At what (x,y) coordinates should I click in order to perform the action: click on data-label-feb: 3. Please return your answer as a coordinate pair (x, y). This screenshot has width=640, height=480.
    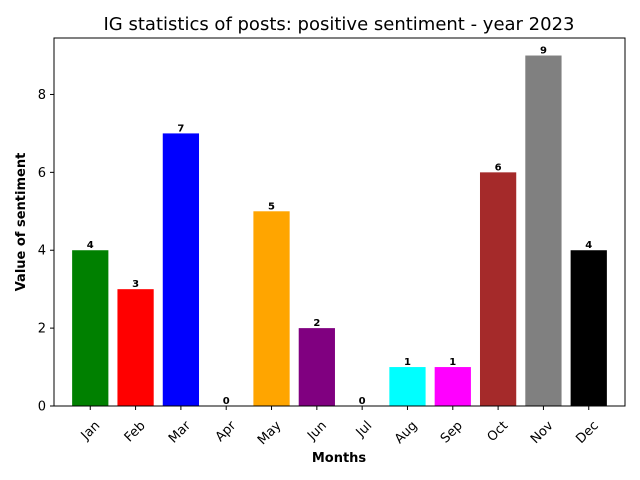
    Looking at the image, I should click on (135, 284).